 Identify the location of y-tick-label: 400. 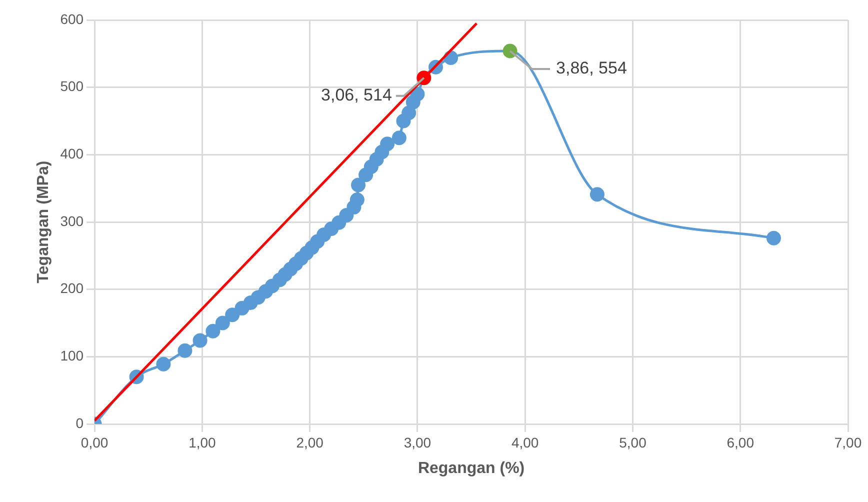
(72, 154).